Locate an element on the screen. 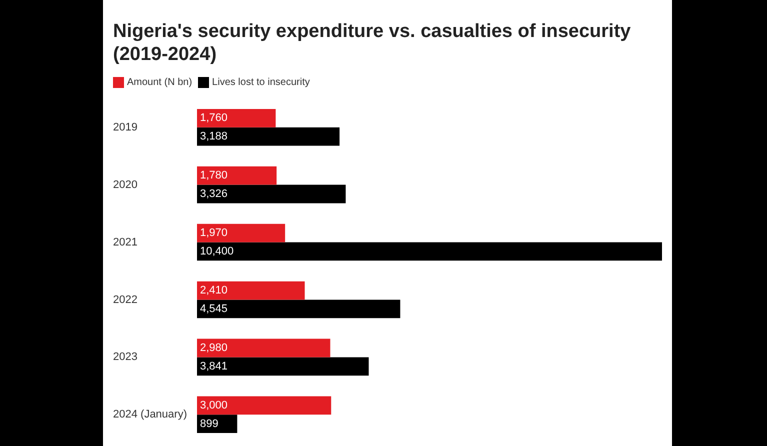 This screenshot has height=446, width=767. data-label: 3,188 is located at coordinates (214, 136).